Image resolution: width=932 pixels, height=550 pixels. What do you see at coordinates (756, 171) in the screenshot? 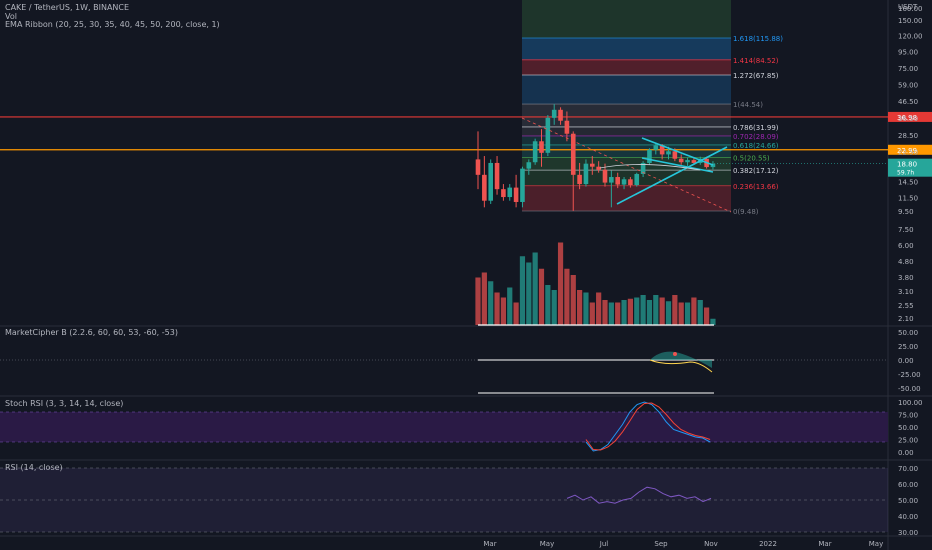
I see `fib-level-label: 0.382(17.12)` at bounding box center [756, 171].